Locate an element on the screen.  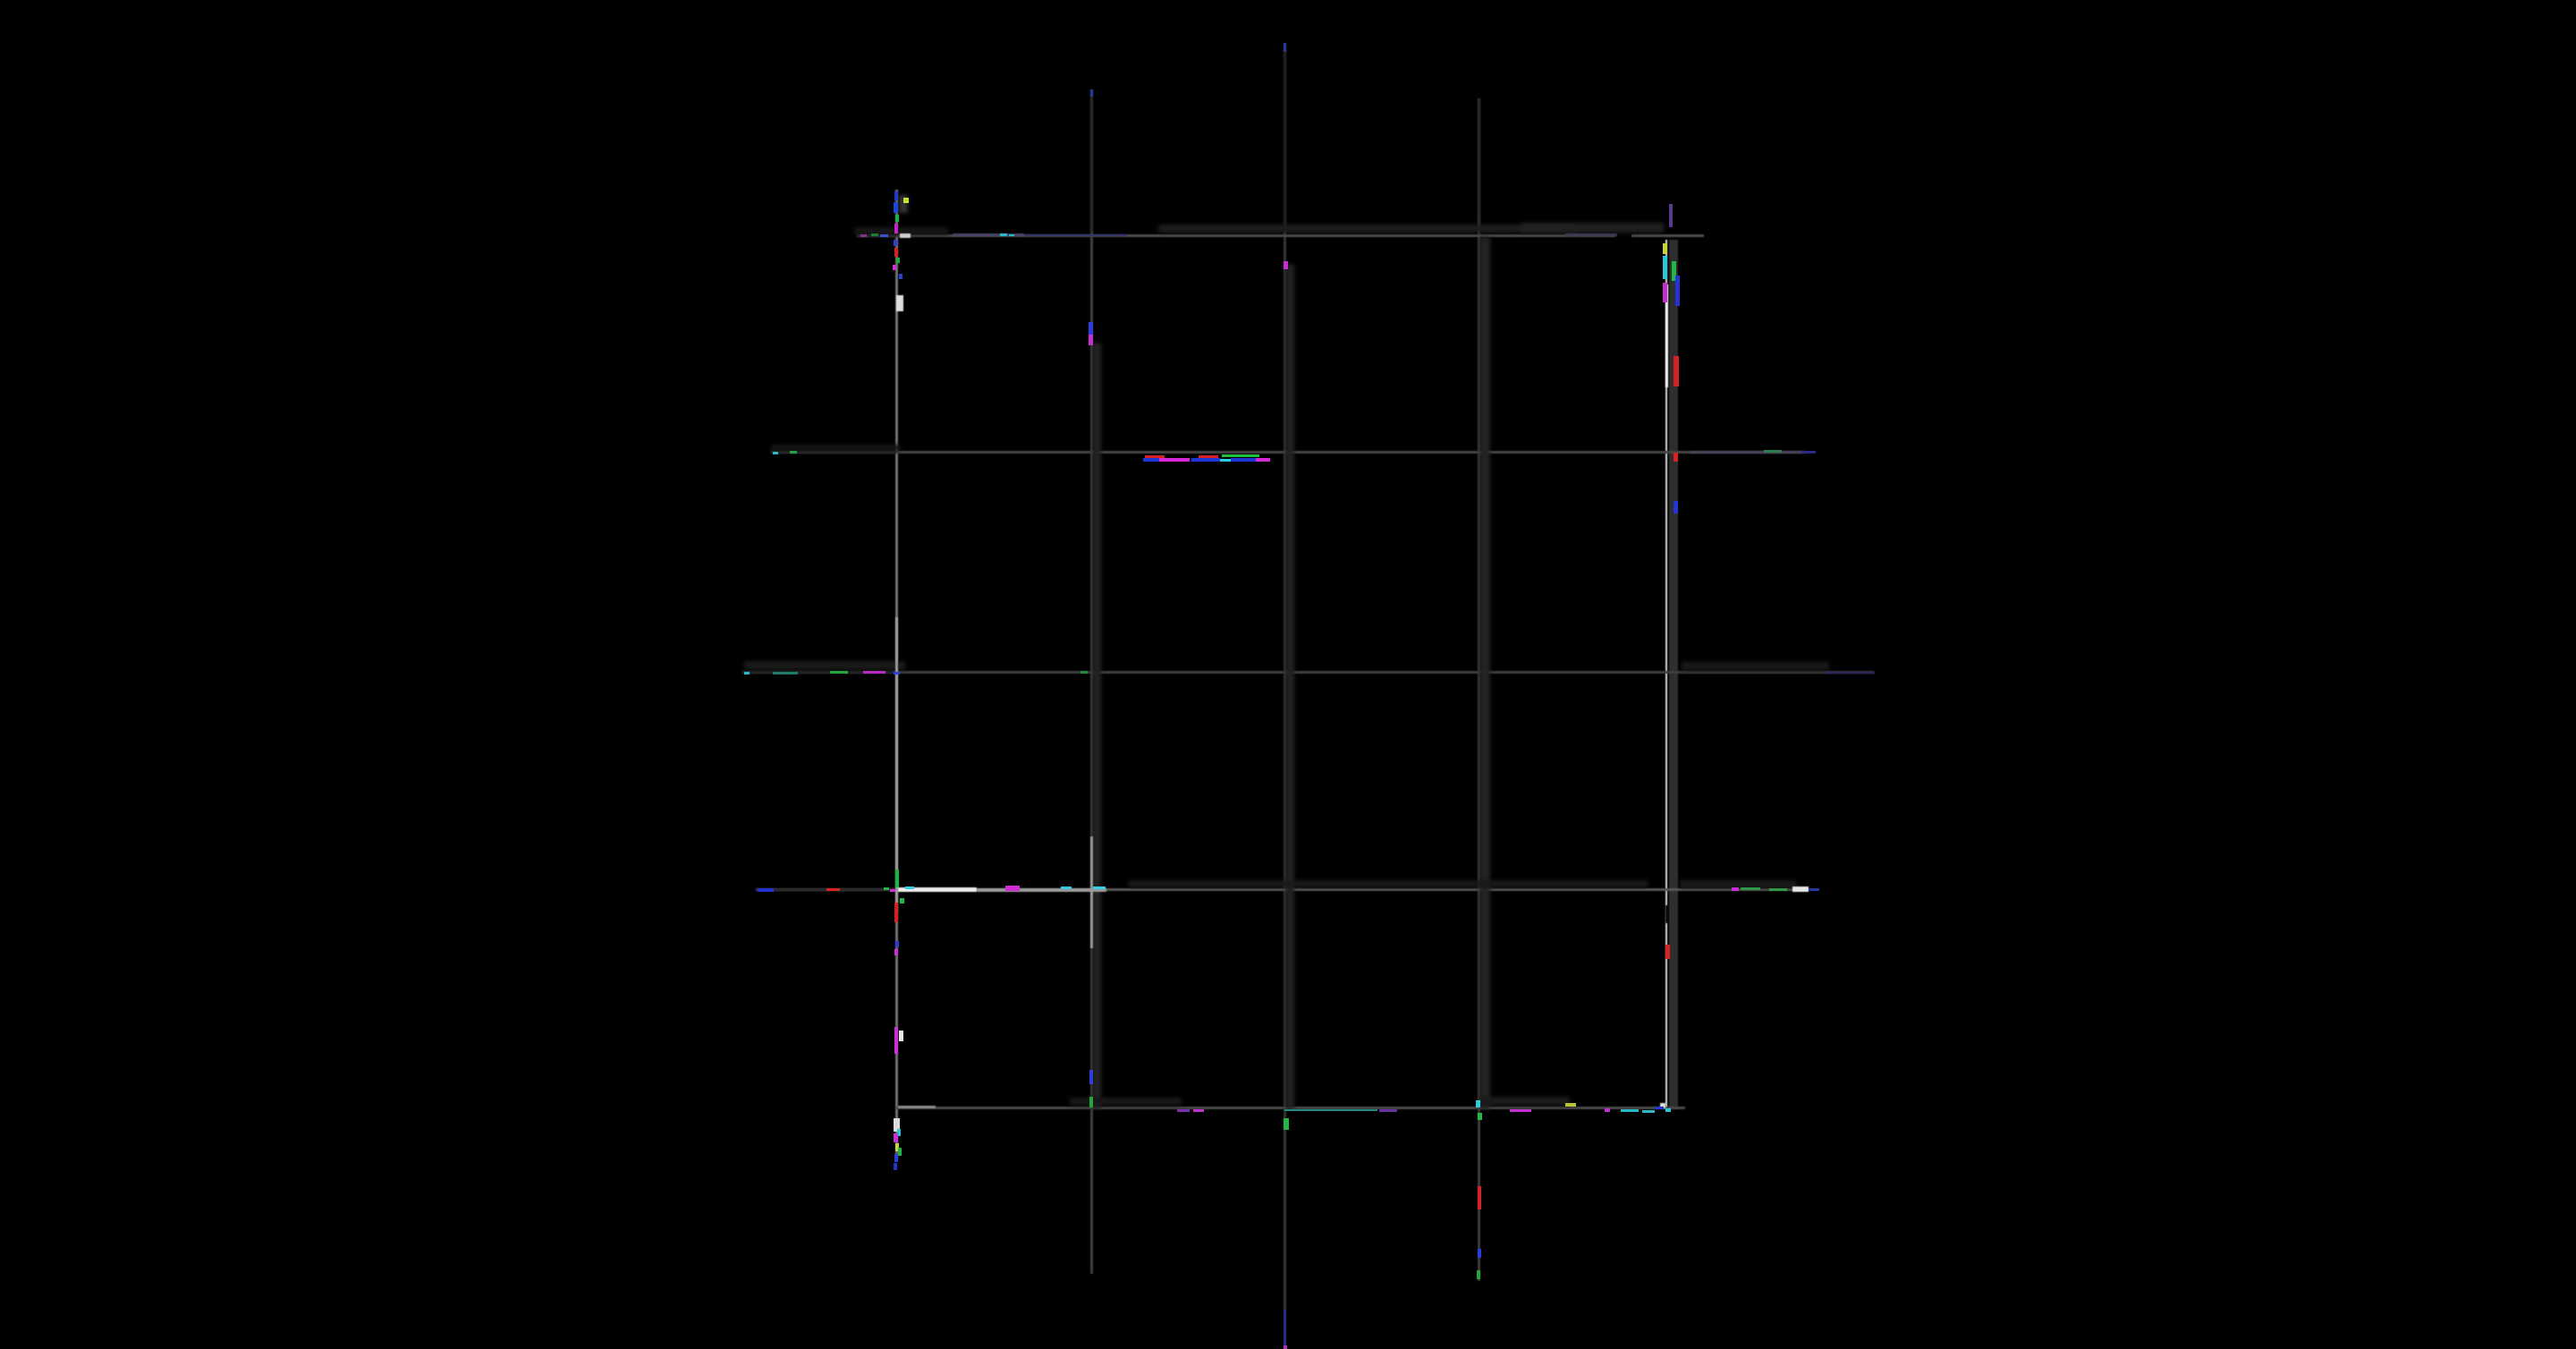
grid-line-h1 is located at coordinates (1280, 235).